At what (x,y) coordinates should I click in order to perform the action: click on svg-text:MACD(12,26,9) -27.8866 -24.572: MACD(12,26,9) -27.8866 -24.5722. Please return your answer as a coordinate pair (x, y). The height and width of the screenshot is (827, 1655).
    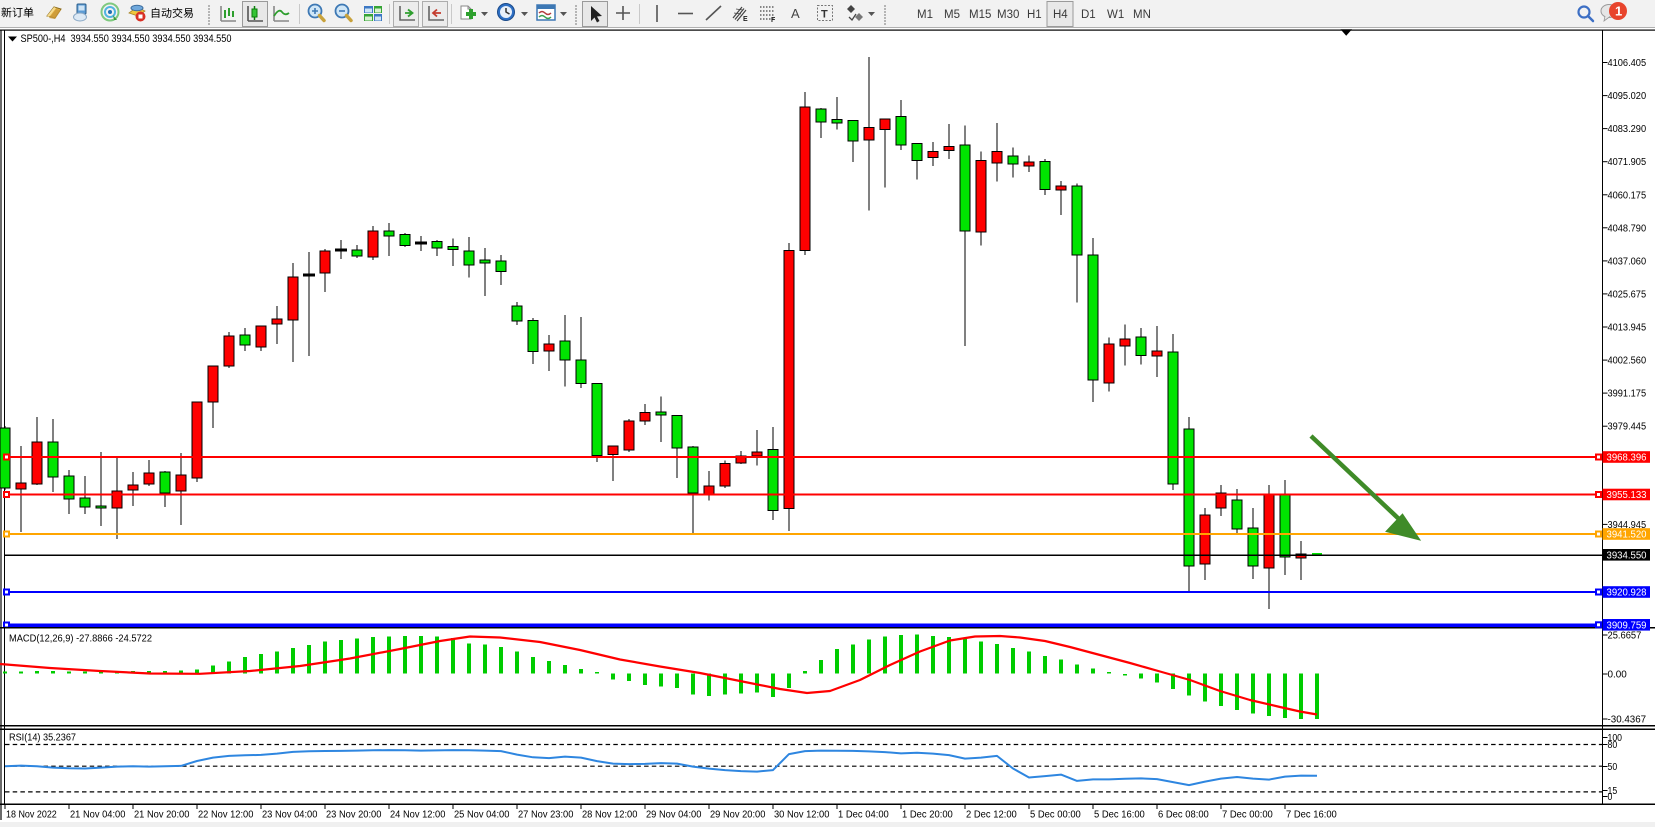
    Looking at the image, I should click on (80, 639).